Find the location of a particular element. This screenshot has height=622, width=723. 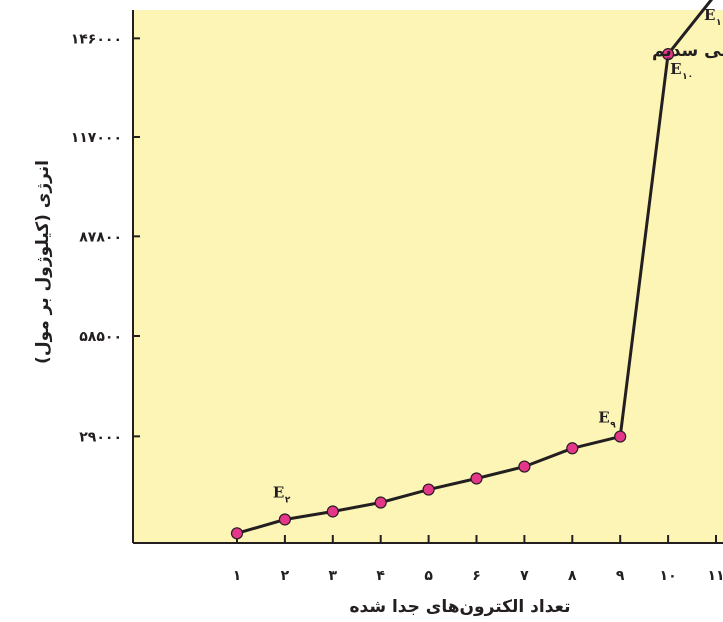

x-tick-label: ۹ is located at coordinates (620, 576).